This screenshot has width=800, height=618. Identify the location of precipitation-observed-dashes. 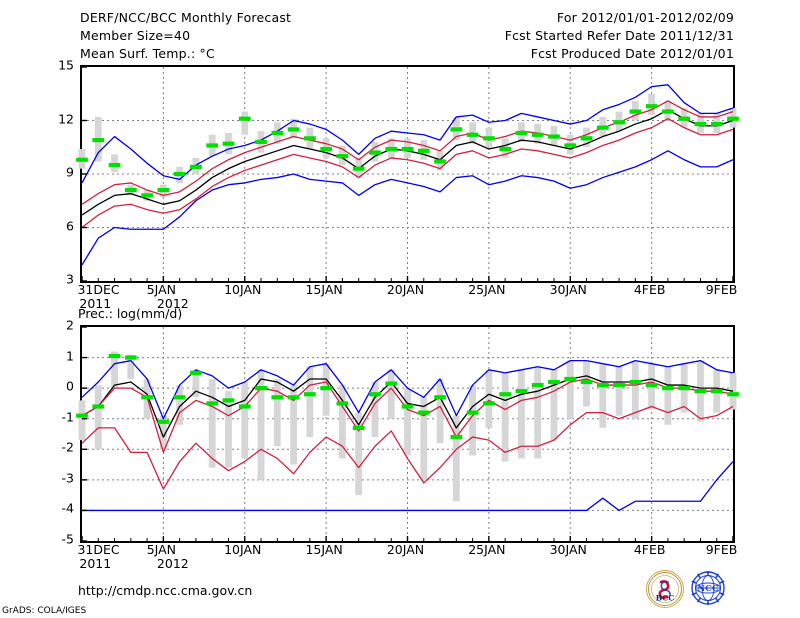
(407, 396).